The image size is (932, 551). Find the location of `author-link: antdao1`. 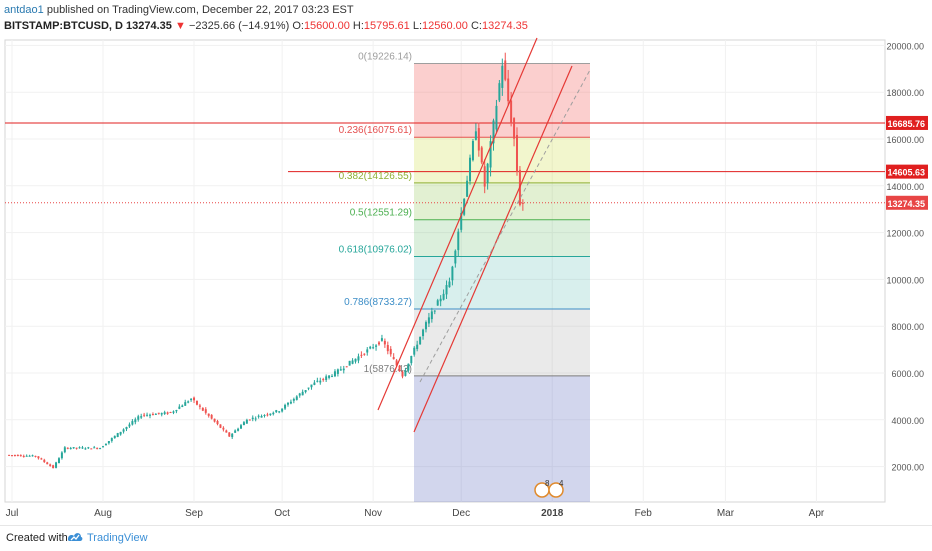

author-link: antdao1 is located at coordinates (24, 10).